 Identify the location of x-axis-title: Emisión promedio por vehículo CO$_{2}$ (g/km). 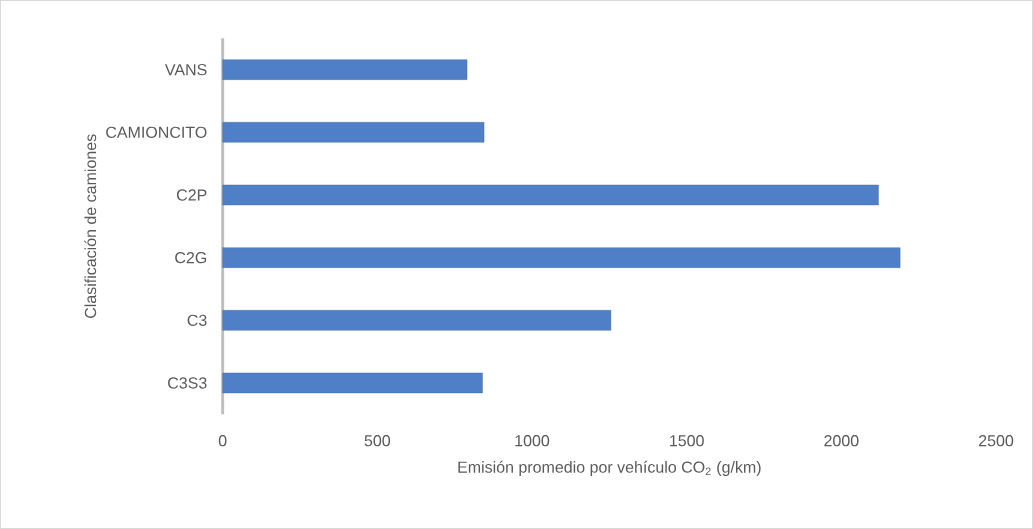
(609, 468).